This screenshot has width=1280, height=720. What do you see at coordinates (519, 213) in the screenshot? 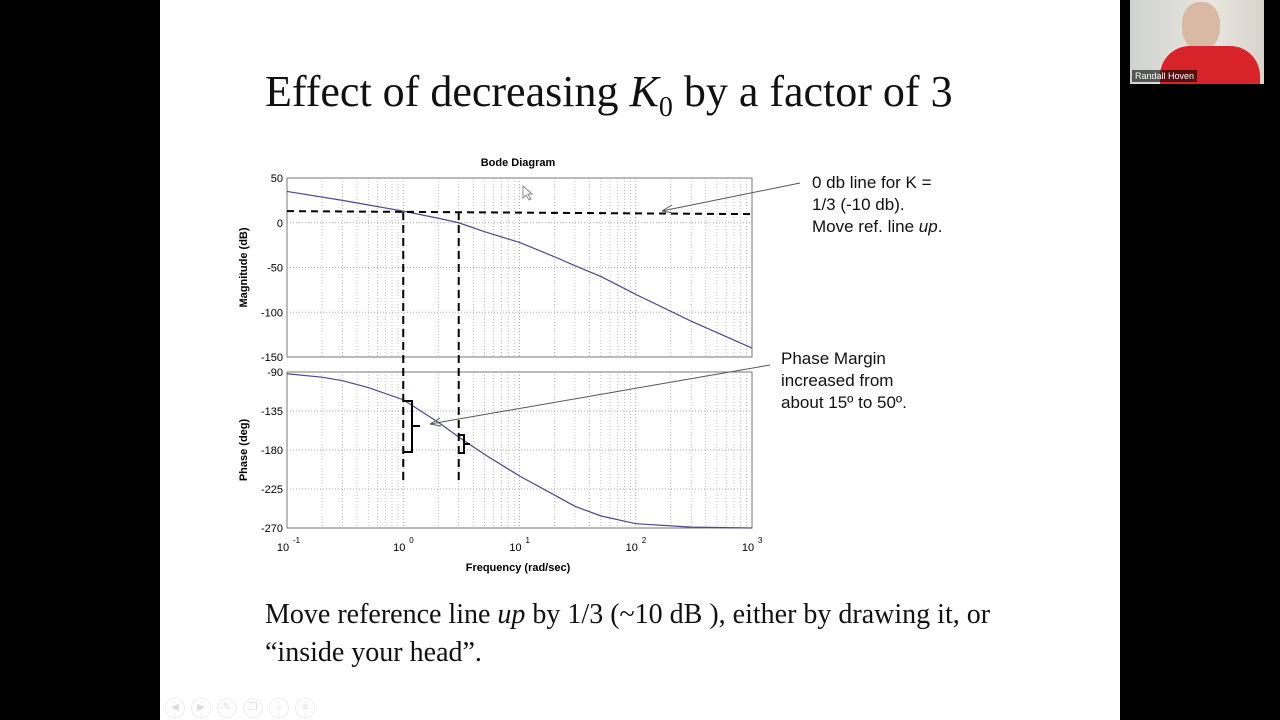
I see `reference-line` at bounding box center [519, 213].